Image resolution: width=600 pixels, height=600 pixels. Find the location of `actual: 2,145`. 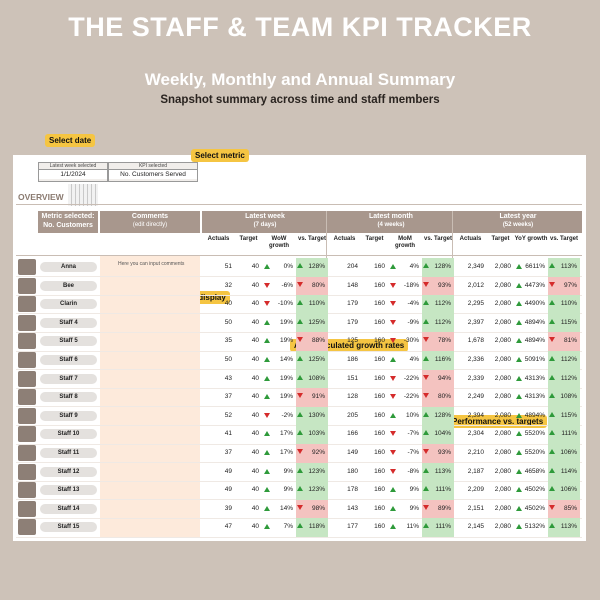

actual: 2,145 is located at coordinates (475, 527).